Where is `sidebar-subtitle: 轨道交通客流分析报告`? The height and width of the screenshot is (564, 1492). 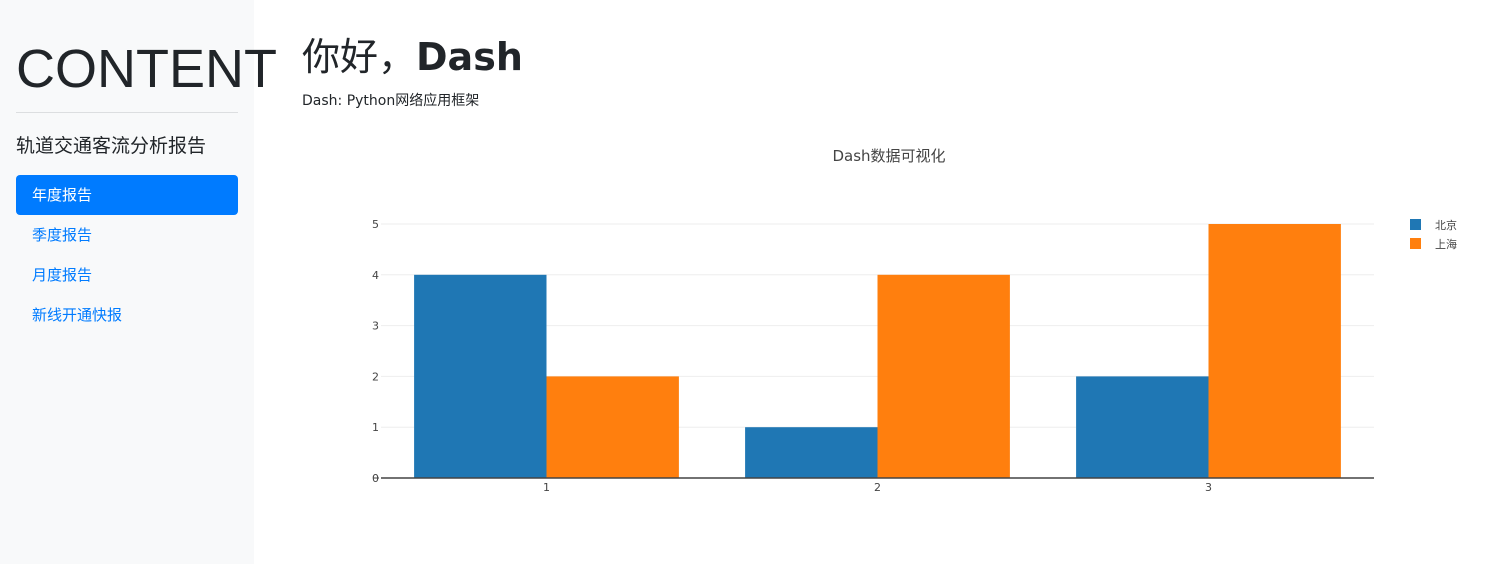
sidebar-subtitle: 轨道交通客流分析报告 is located at coordinates (111, 146).